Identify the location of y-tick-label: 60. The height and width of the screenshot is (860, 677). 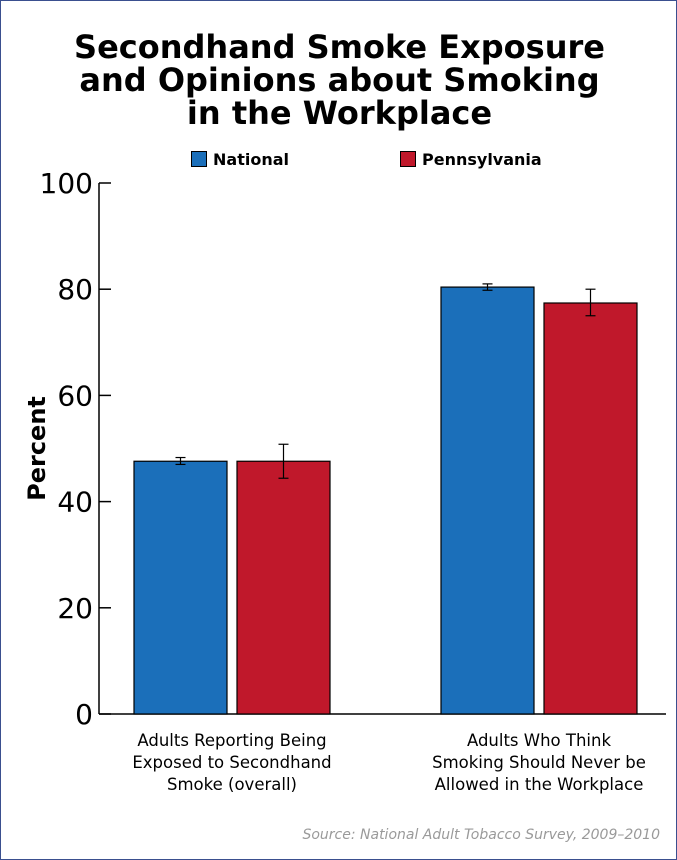
(75, 395).